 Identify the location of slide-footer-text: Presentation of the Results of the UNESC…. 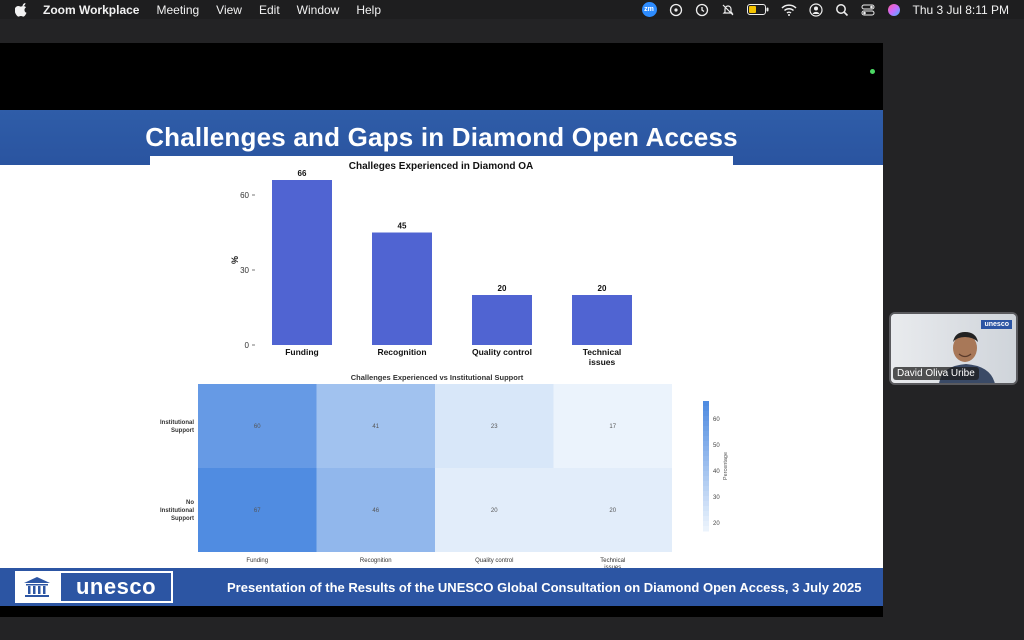
(544, 587).